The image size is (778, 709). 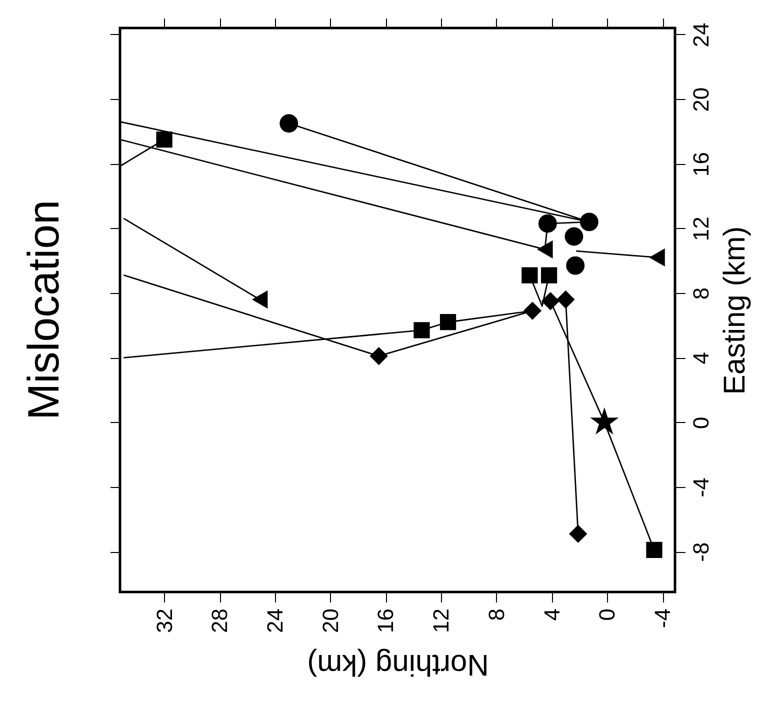 I want to click on x-tick-label: -4, so click(x=663, y=618).